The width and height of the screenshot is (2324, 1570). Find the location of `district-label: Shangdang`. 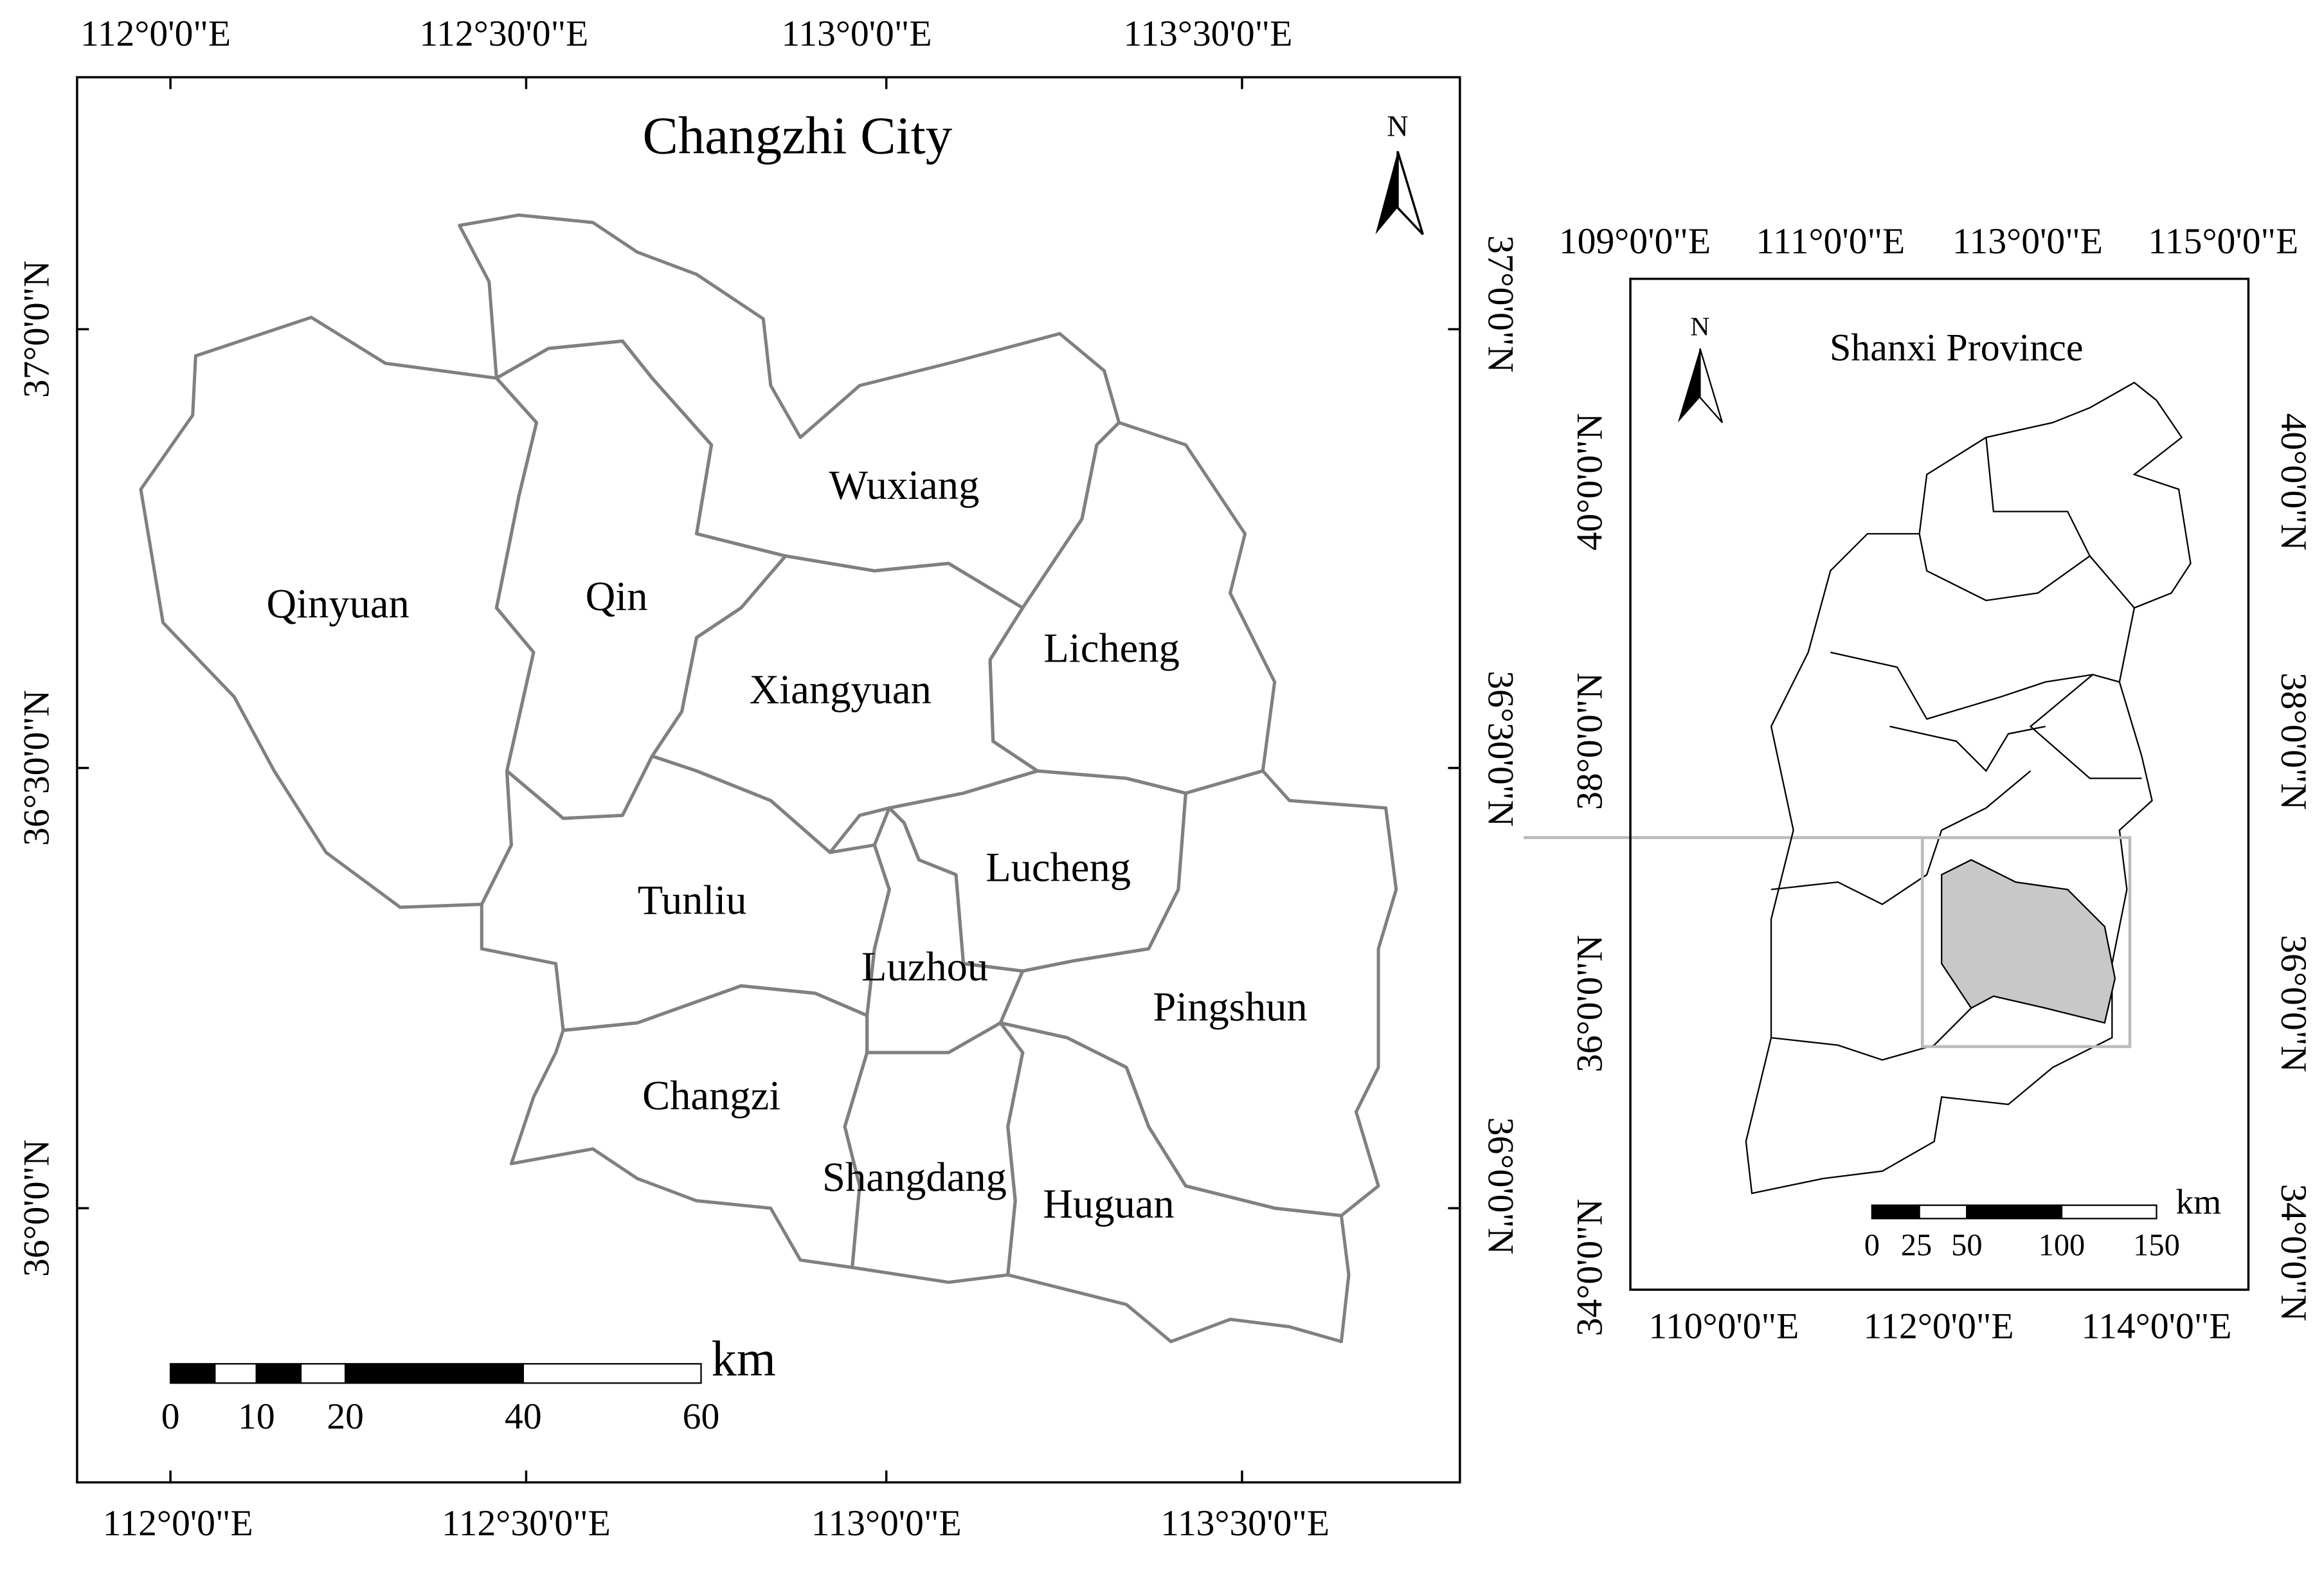

district-label: Shangdang is located at coordinates (914, 1177).